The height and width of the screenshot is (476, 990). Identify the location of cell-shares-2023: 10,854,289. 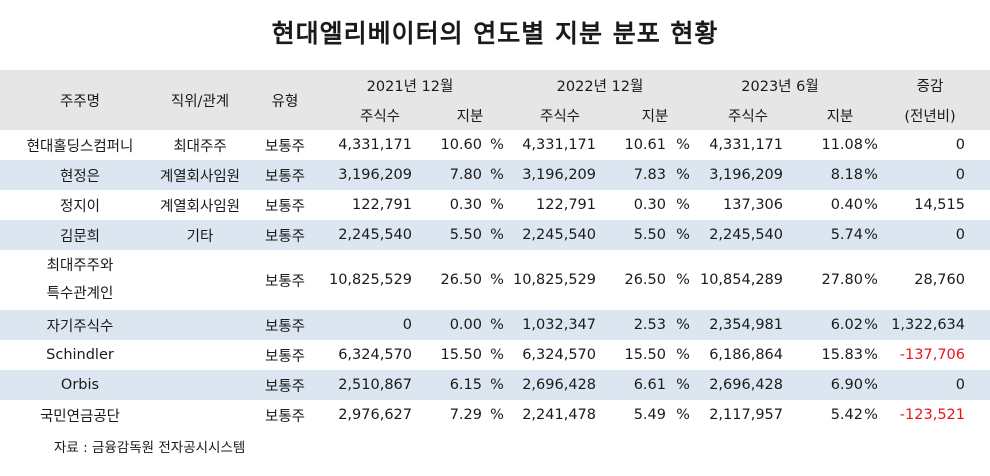
(741, 280).